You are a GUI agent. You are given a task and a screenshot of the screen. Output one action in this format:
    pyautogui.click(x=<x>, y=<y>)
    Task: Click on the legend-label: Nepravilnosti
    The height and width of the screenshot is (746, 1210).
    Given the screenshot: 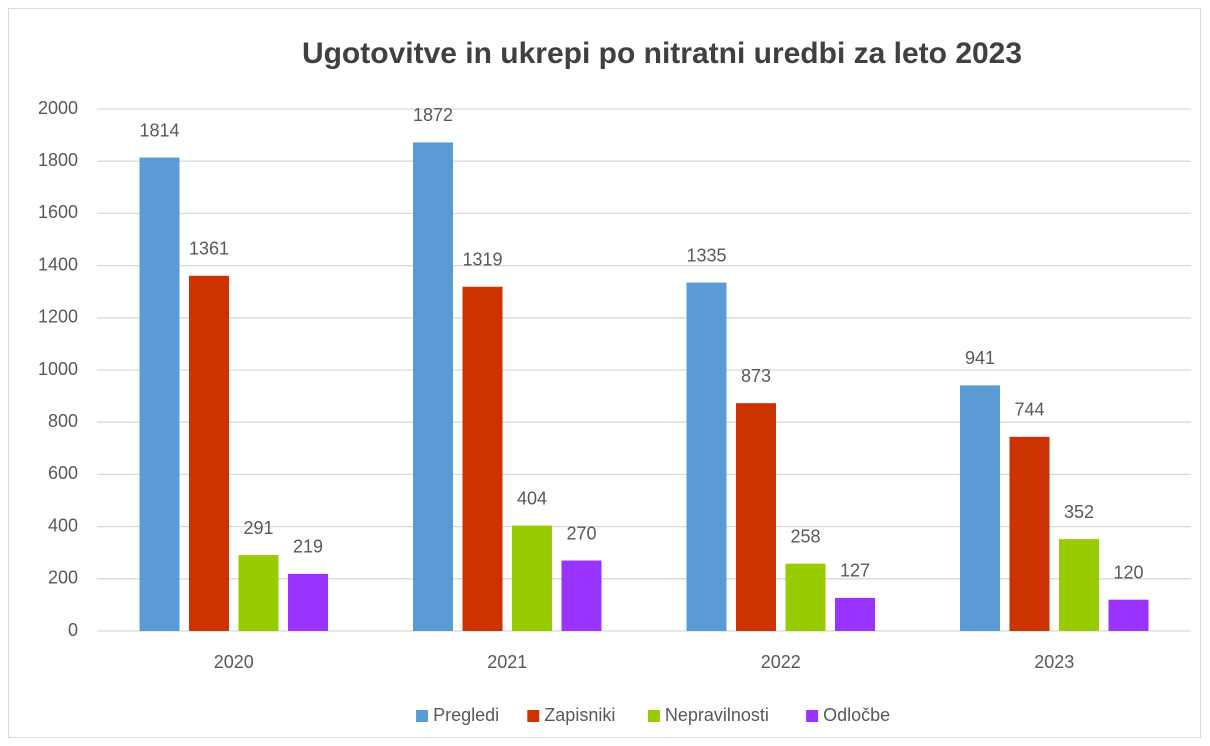 What is the action you would take?
    pyautogui.click(x=717, y=715)
    